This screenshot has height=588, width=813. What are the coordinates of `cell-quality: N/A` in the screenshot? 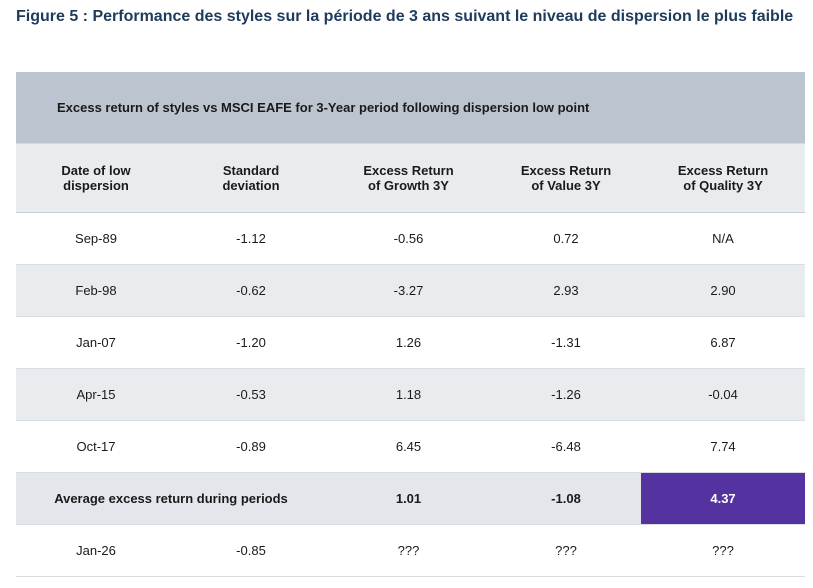 It's located at (723, 238).